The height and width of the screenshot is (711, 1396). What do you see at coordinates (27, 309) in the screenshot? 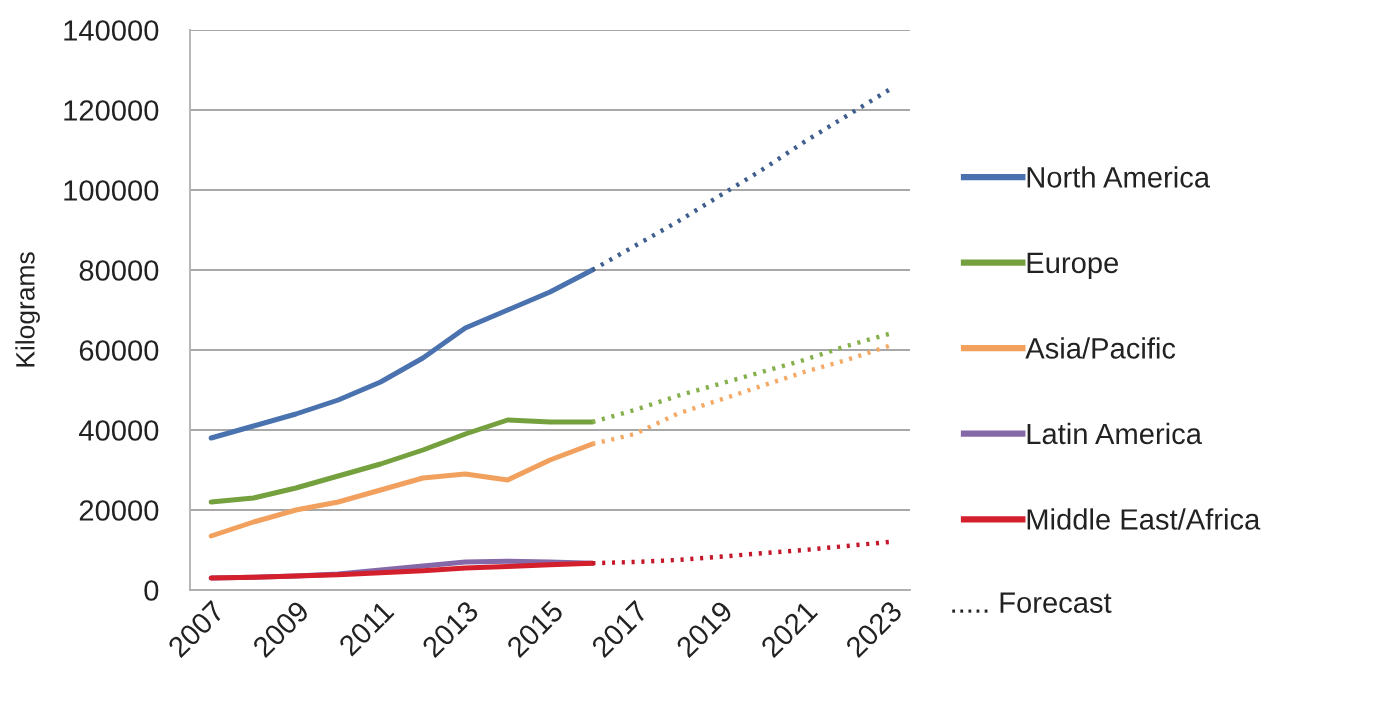
I see `y-axis-title: Kilograms` at bounding box center [27, 309].